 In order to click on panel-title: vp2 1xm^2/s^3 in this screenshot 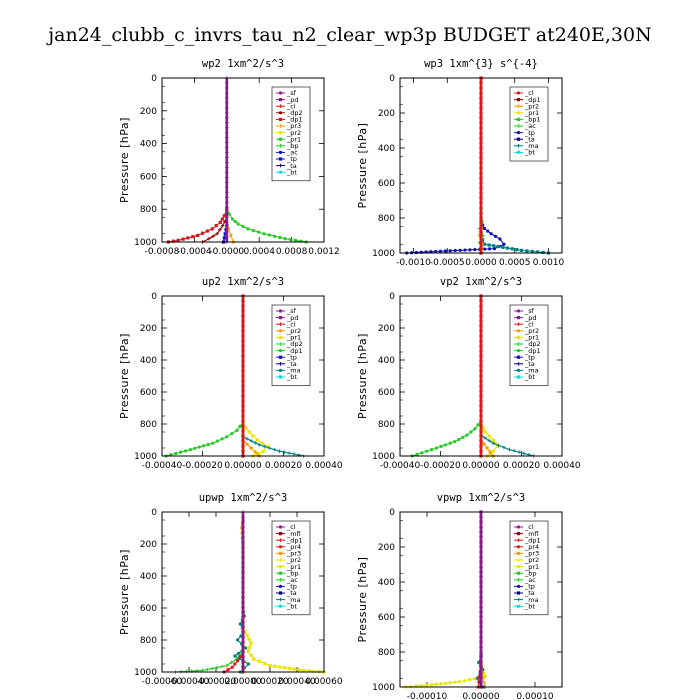, I will do `click(481, 282)`.